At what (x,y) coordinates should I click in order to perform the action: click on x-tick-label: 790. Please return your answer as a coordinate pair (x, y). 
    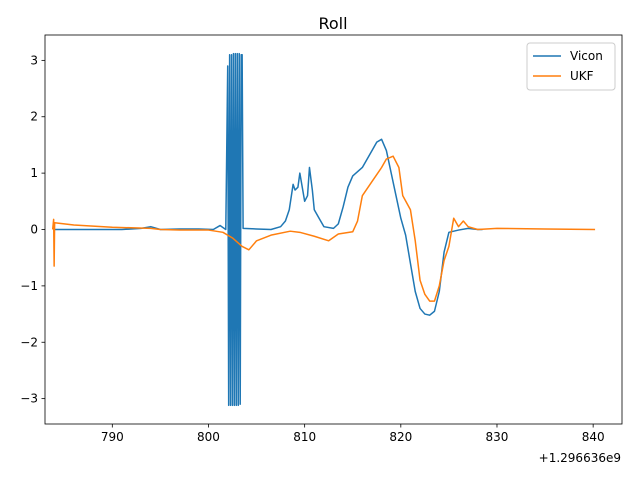
    Looking at the image, I should click on (112, 437).